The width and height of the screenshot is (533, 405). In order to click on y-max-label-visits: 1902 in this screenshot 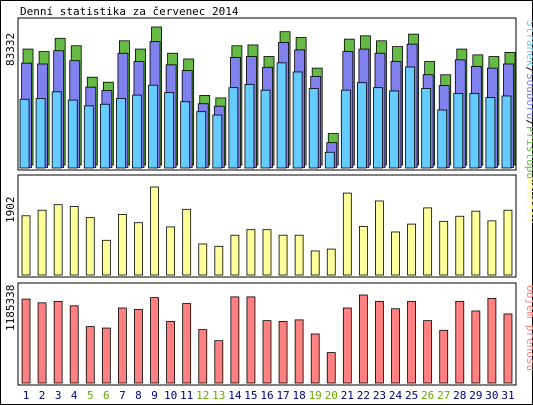, I will do `click(10, 210)`.